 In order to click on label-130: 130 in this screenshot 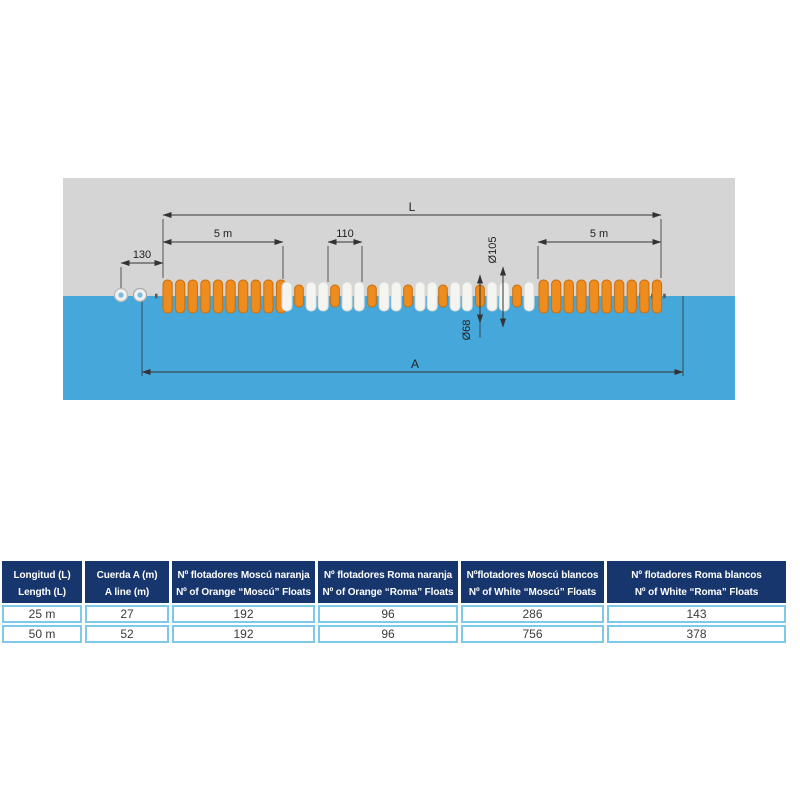, I will do `click(142, 255)`.